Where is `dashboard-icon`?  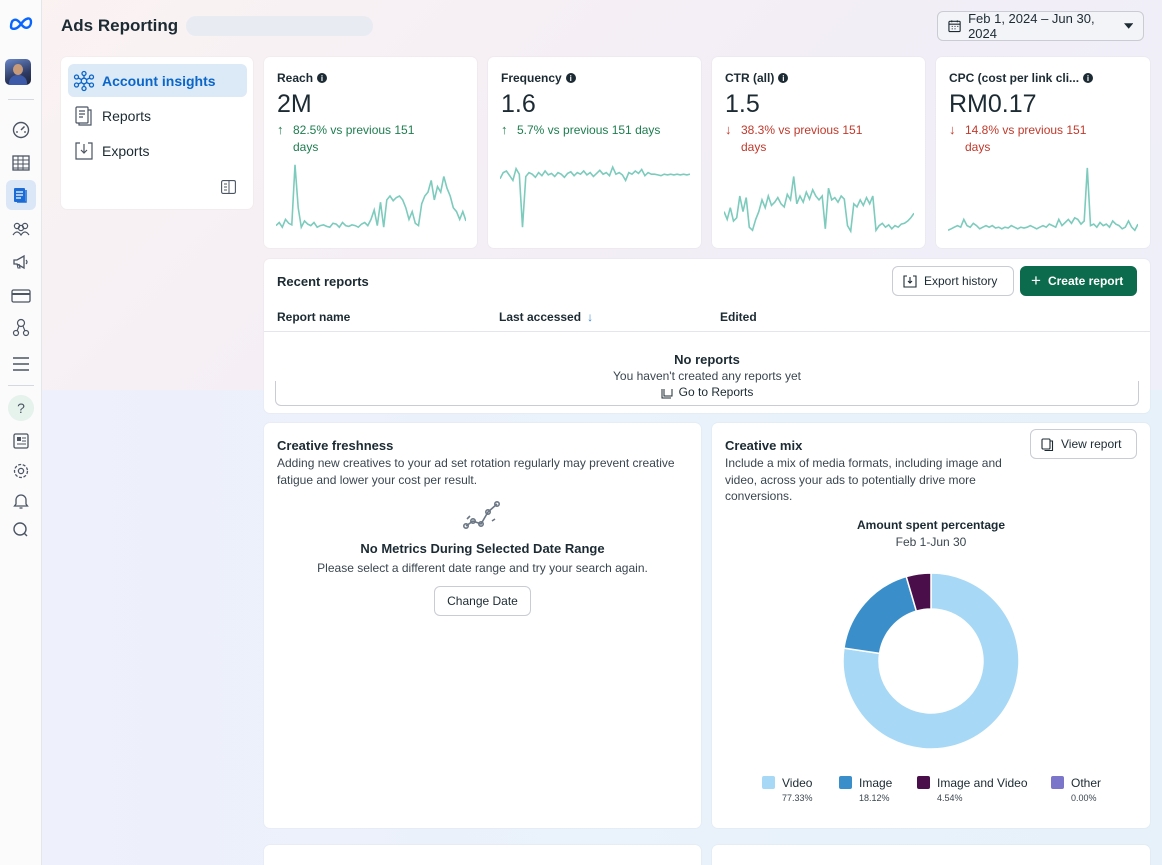
dashboard-icon is located at coordinates (21, 130).